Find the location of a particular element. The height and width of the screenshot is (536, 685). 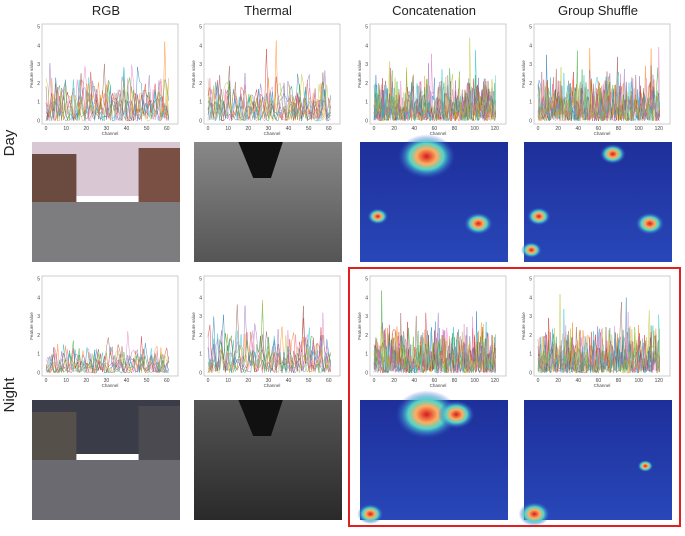

road is located at coordinates (106, 232).